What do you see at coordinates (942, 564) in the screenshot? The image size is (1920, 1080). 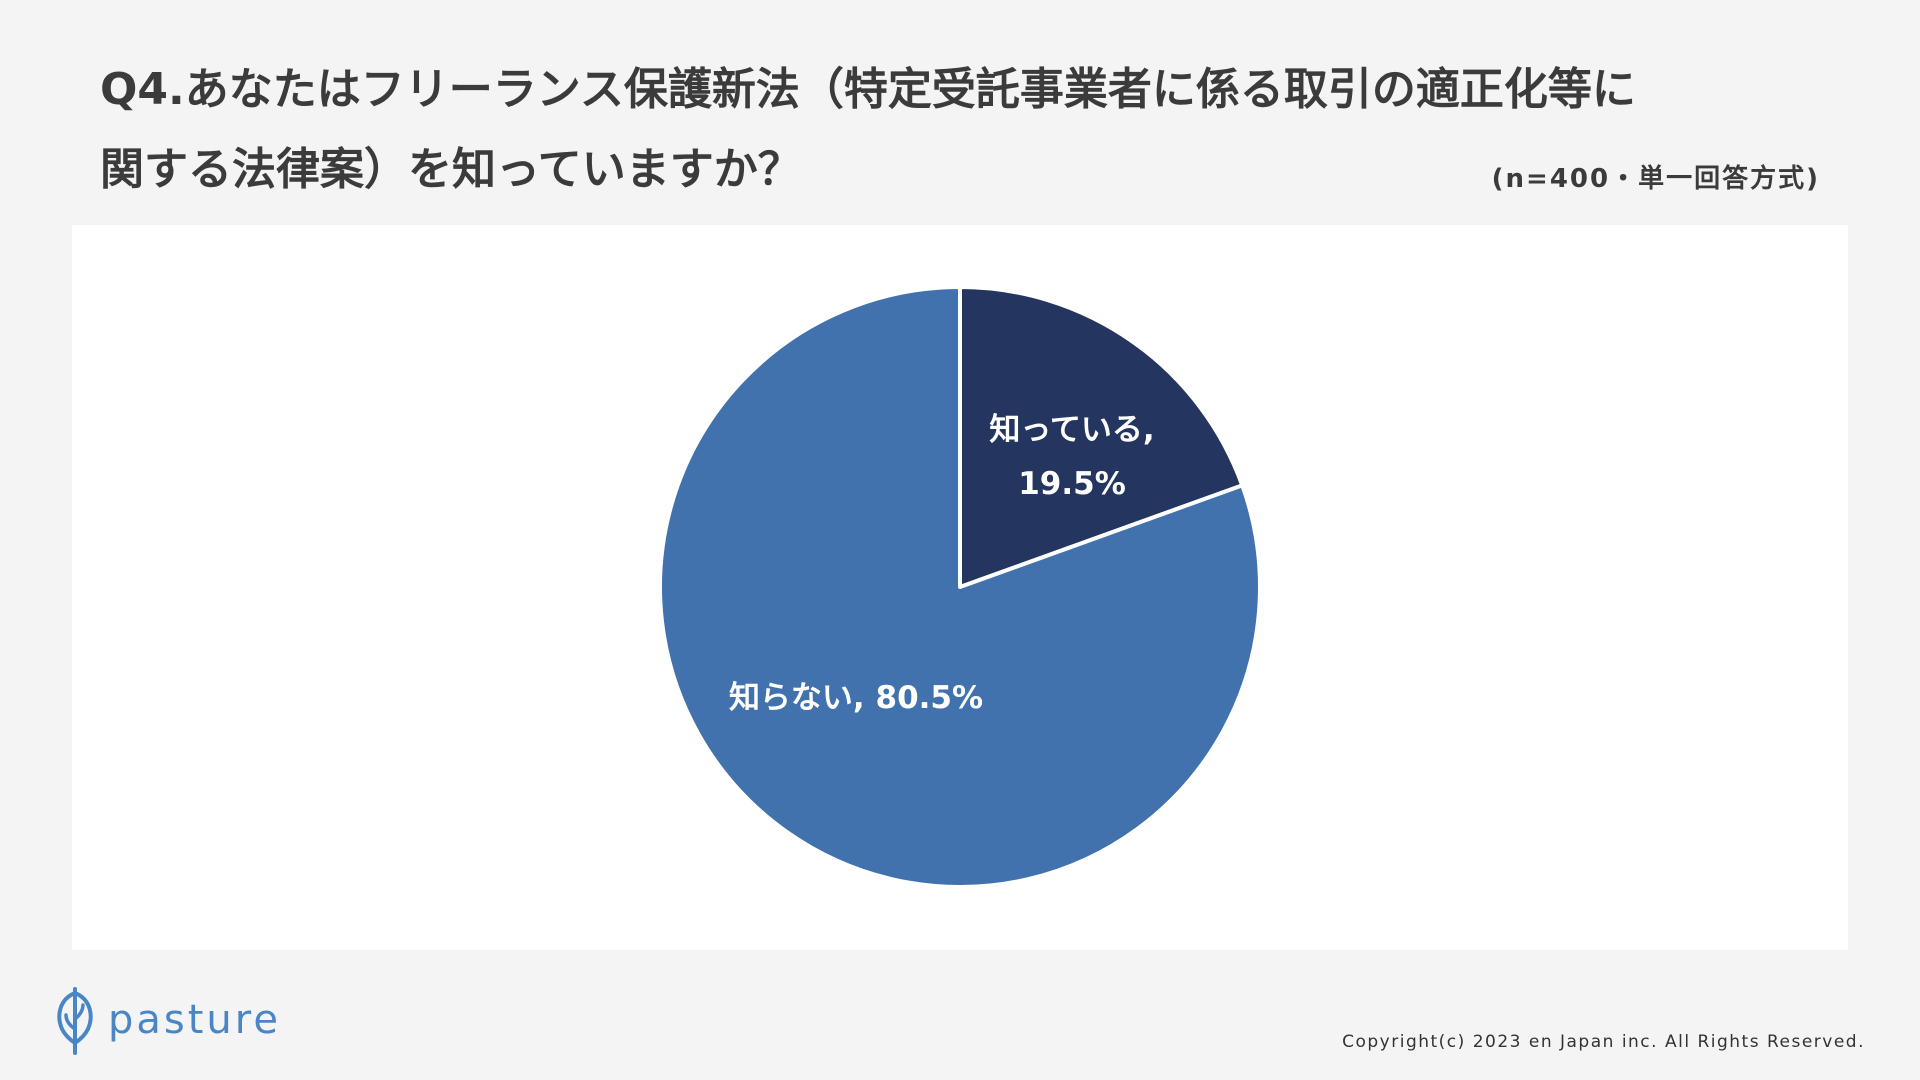 I see `pie-labels: 知っている, 19.5% 知らない, 80.5%` at bounding box center [942, 564].